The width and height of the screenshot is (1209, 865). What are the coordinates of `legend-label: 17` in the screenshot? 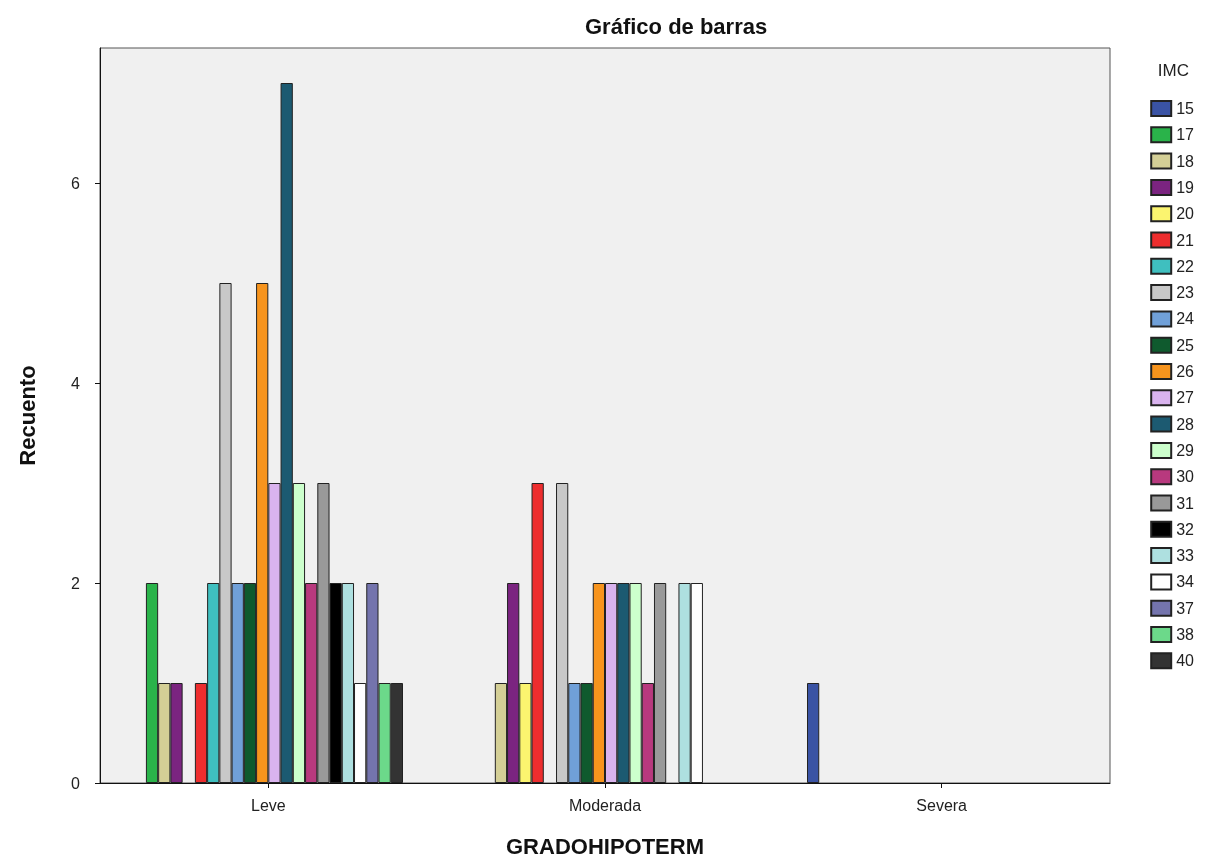 It's located at (1185, 135).